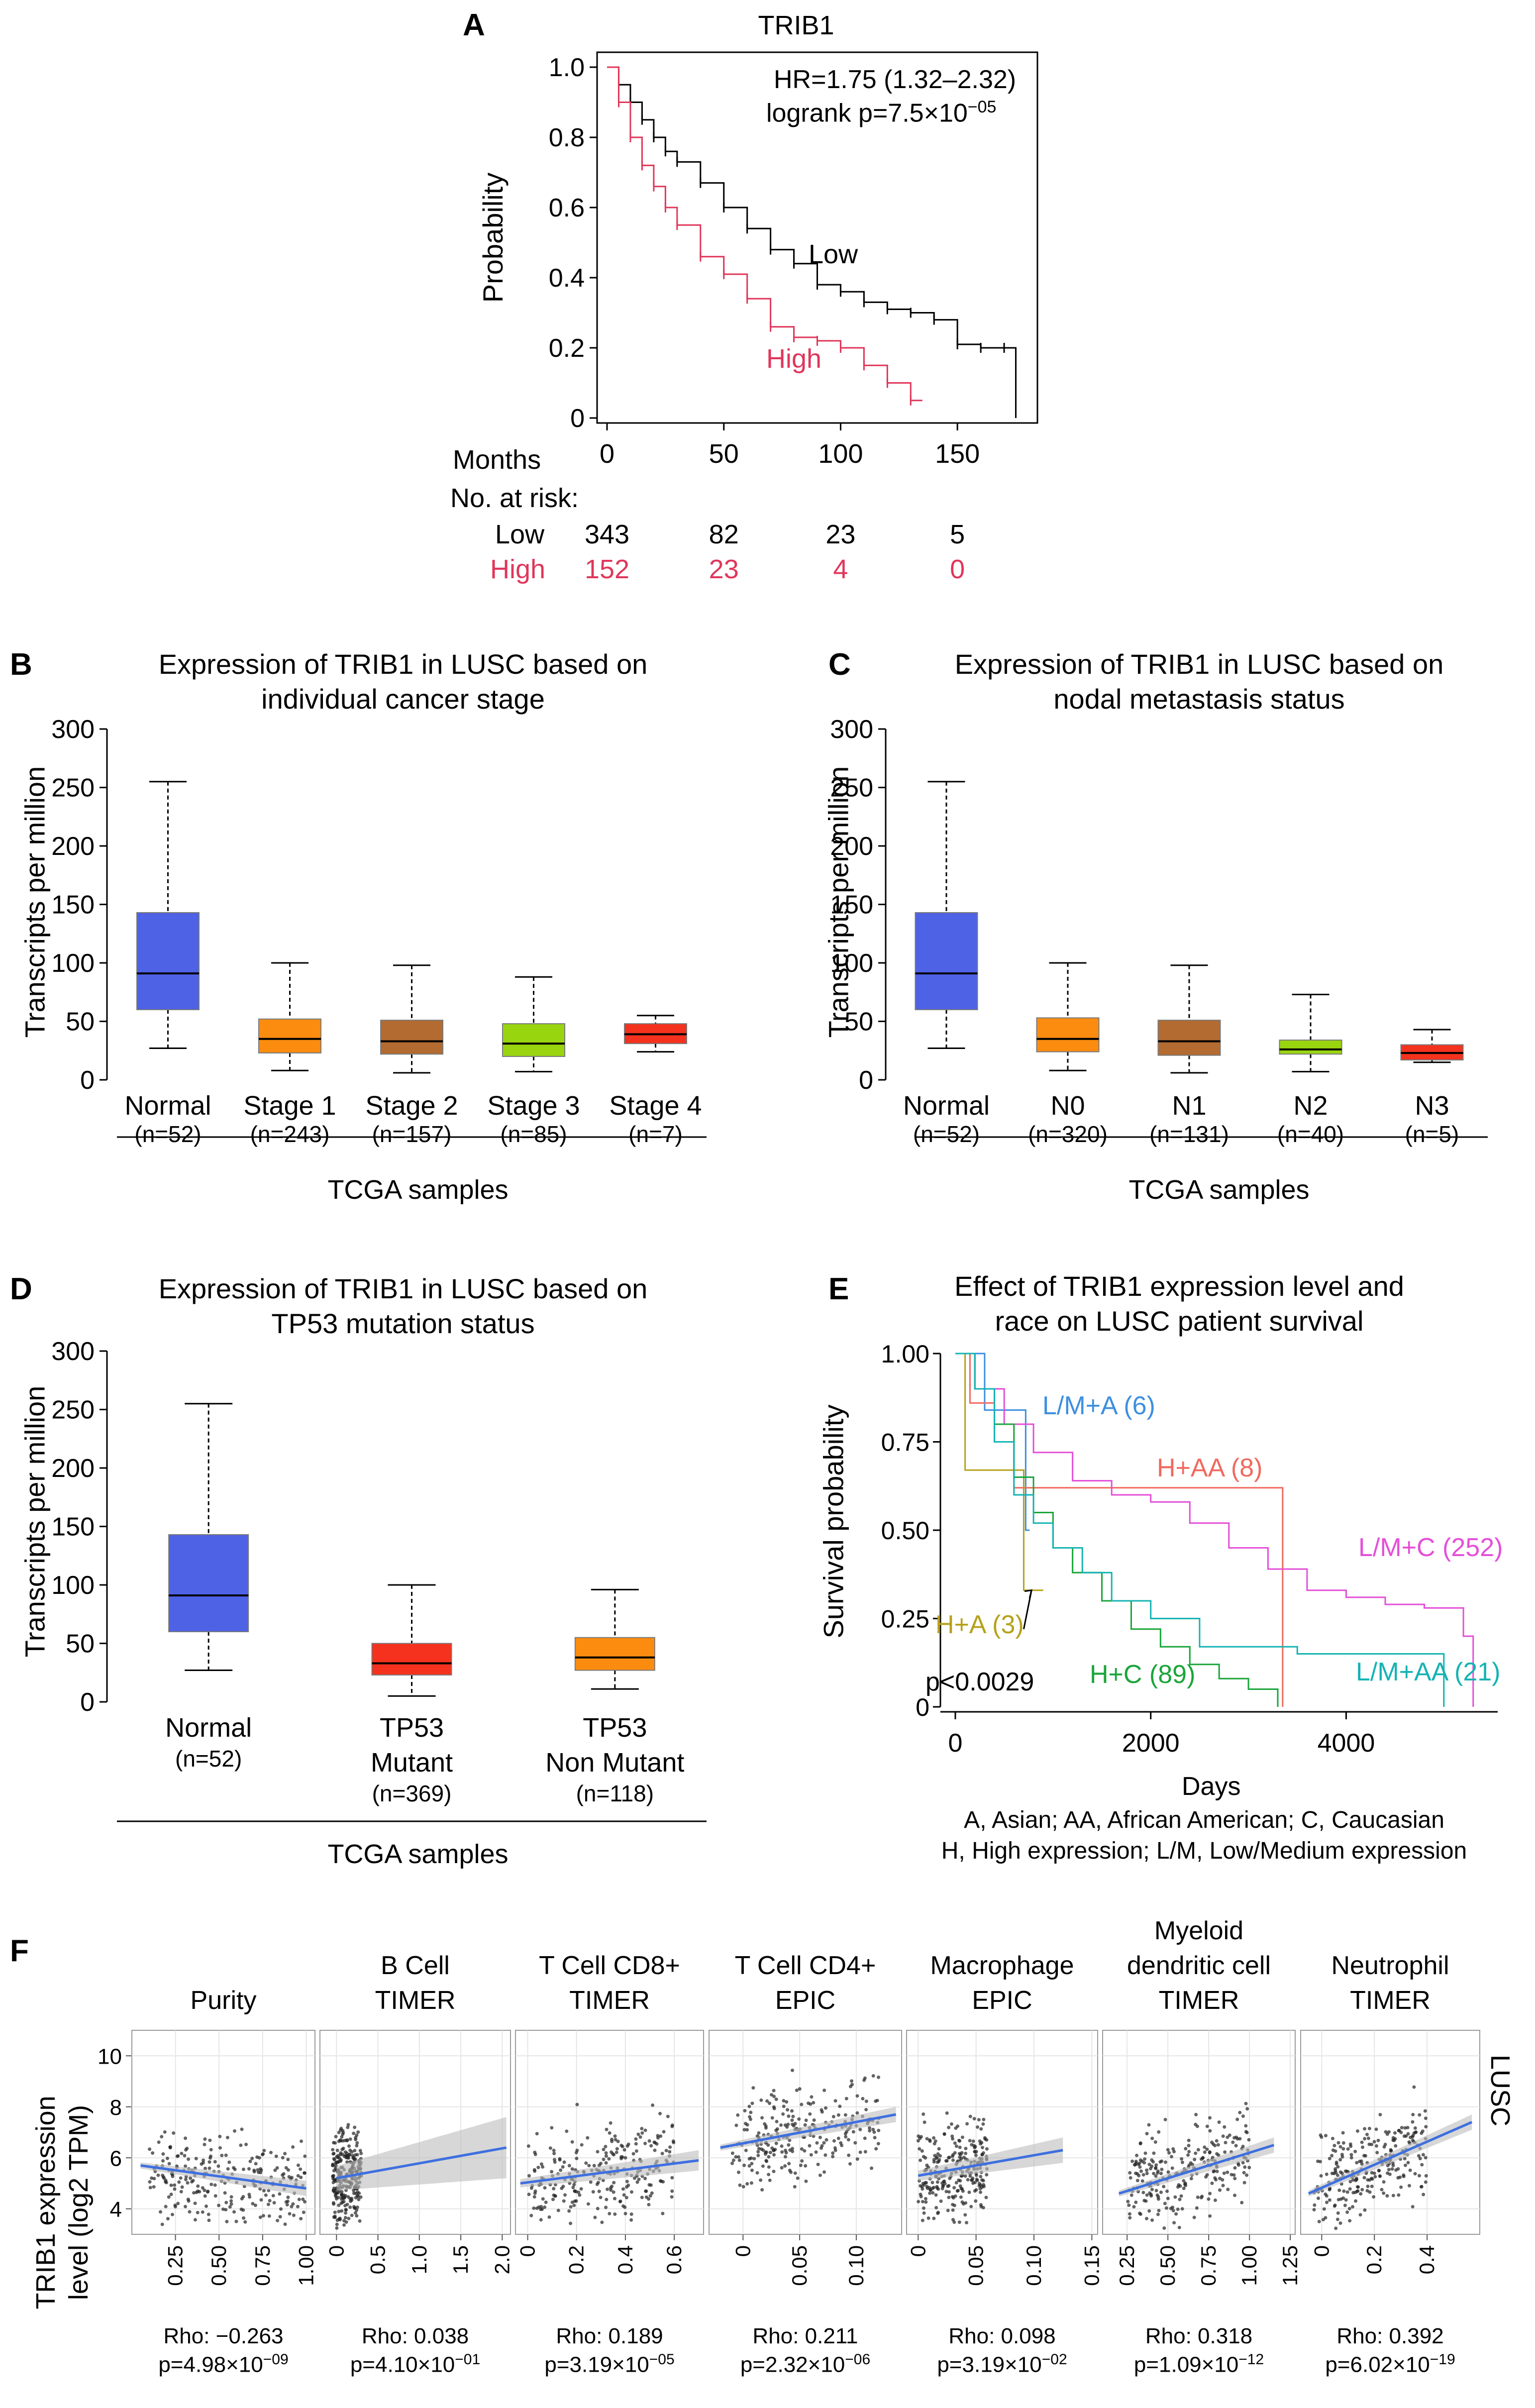 Image resolution: width=1535 pixels, height=2408 pixels. Describe the element at coordinates (1189, 1549) in the screenshot. I see `panel-e-km-plot: 0 0.25 0.50 0.75 1.00 0 2000 4000` at that location.